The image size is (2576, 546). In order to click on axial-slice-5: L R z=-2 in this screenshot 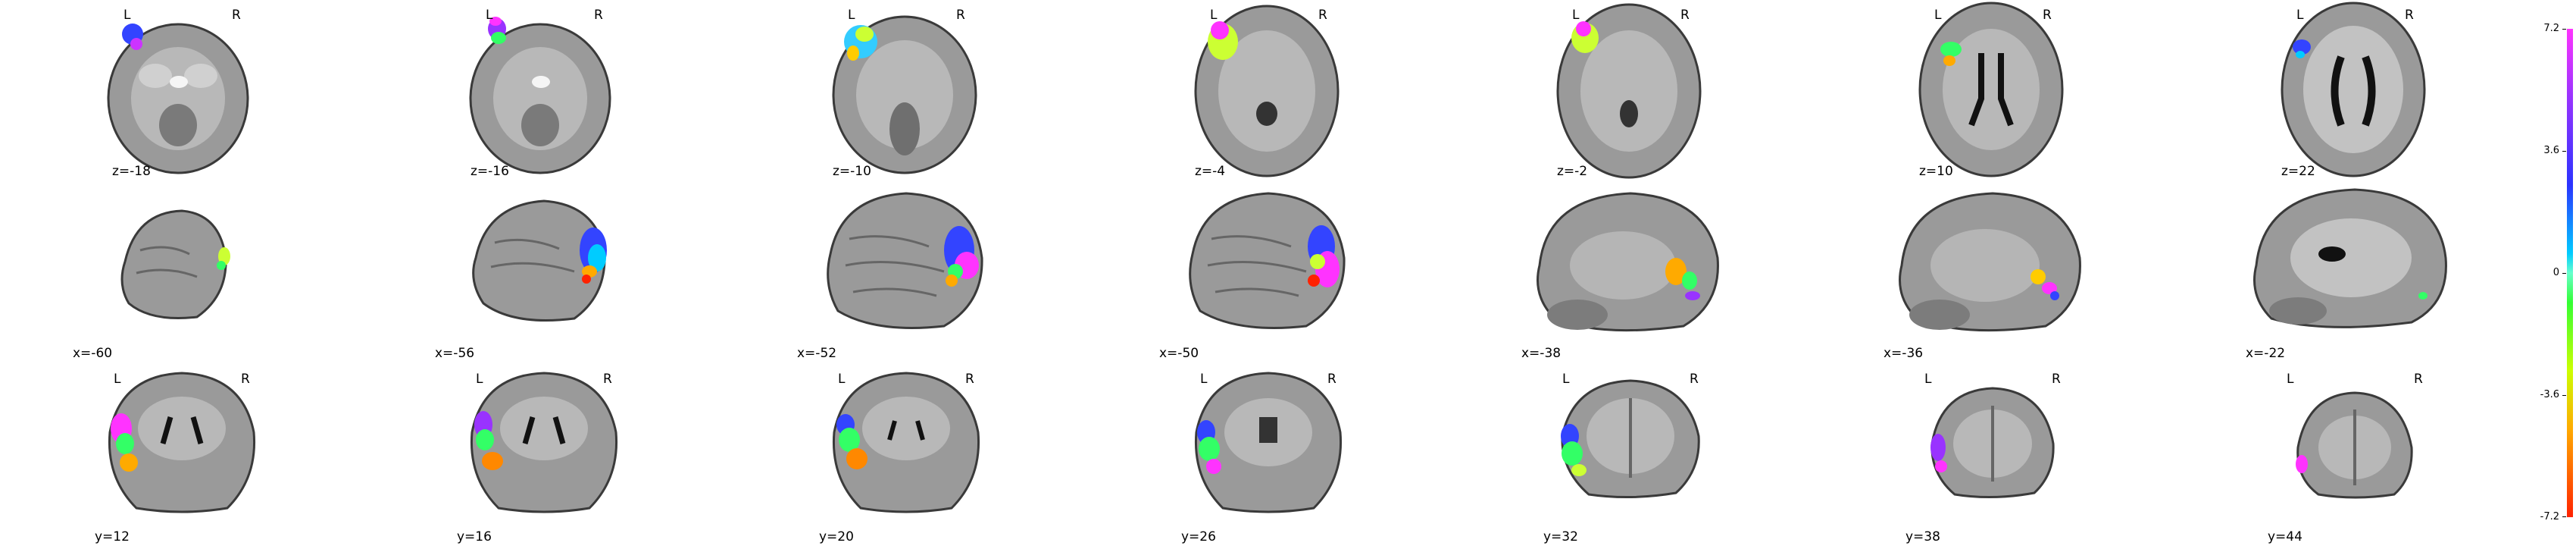, I will do `click(1630, 91)`.